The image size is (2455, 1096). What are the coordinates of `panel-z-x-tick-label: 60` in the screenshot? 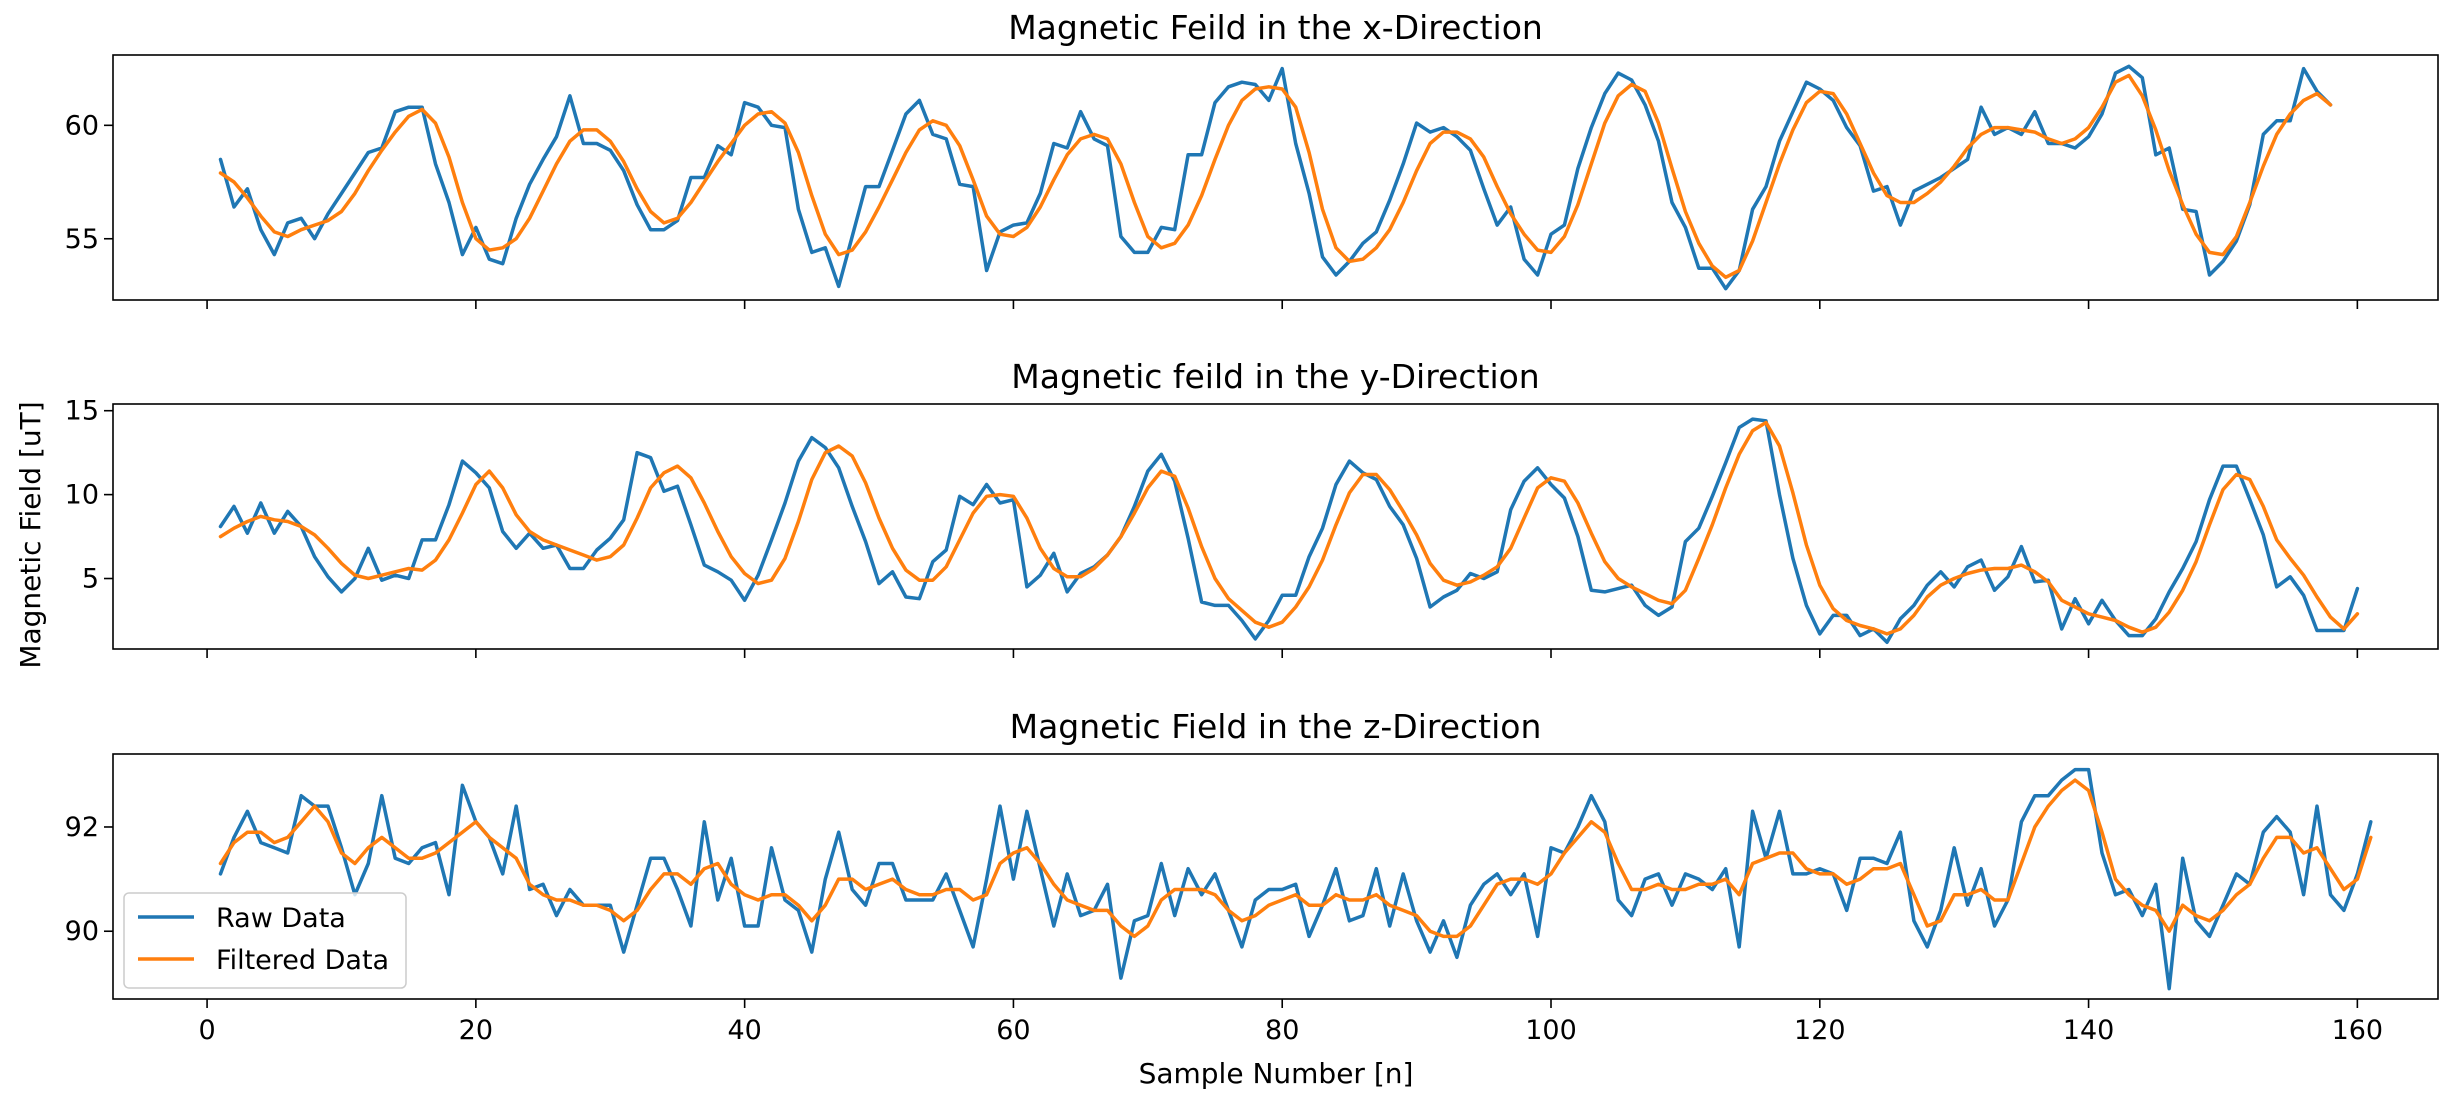 It's located at (1013, 1030).